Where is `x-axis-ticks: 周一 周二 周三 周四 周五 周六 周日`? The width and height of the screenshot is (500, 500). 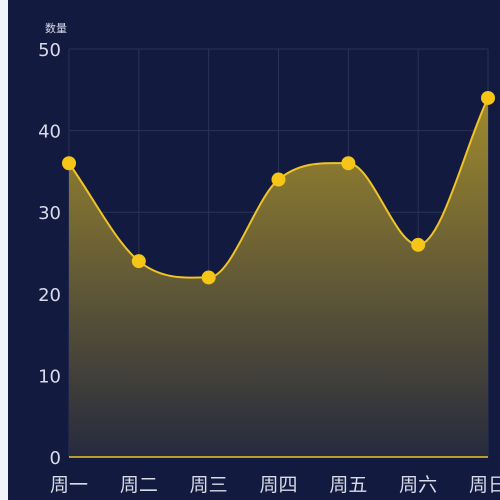
x-axis-ticks: 周一 周二 周三 周四 周五 周六 周日 is located at coordinates (275, 485).